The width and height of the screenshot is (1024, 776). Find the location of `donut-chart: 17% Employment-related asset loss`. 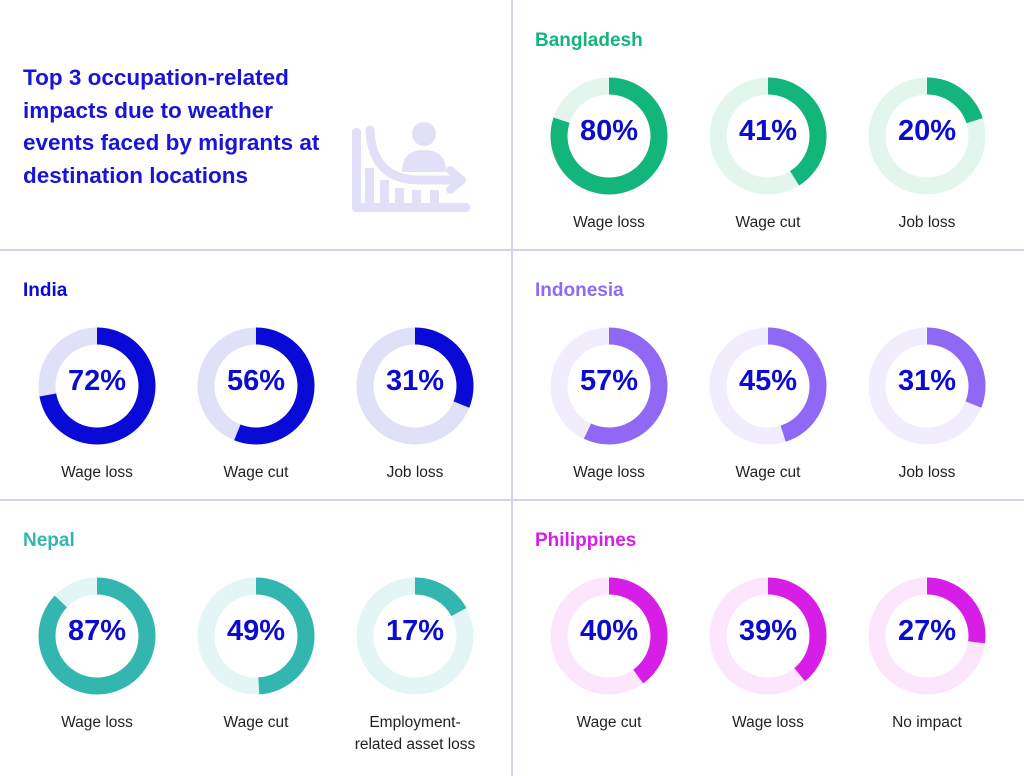

donut-chart: 17% Employment-related asset loss is located at coordinates (415, 666).